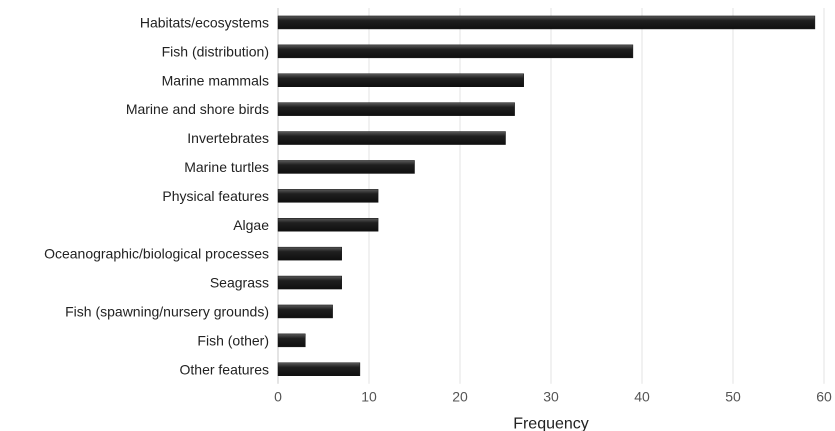 This screenshot has height=431, width=835. What do you see at coordinates (156, 254) in the screenshot?
I see `category-label: Oceanographic/biological processes` at bounding box center [156, 254].